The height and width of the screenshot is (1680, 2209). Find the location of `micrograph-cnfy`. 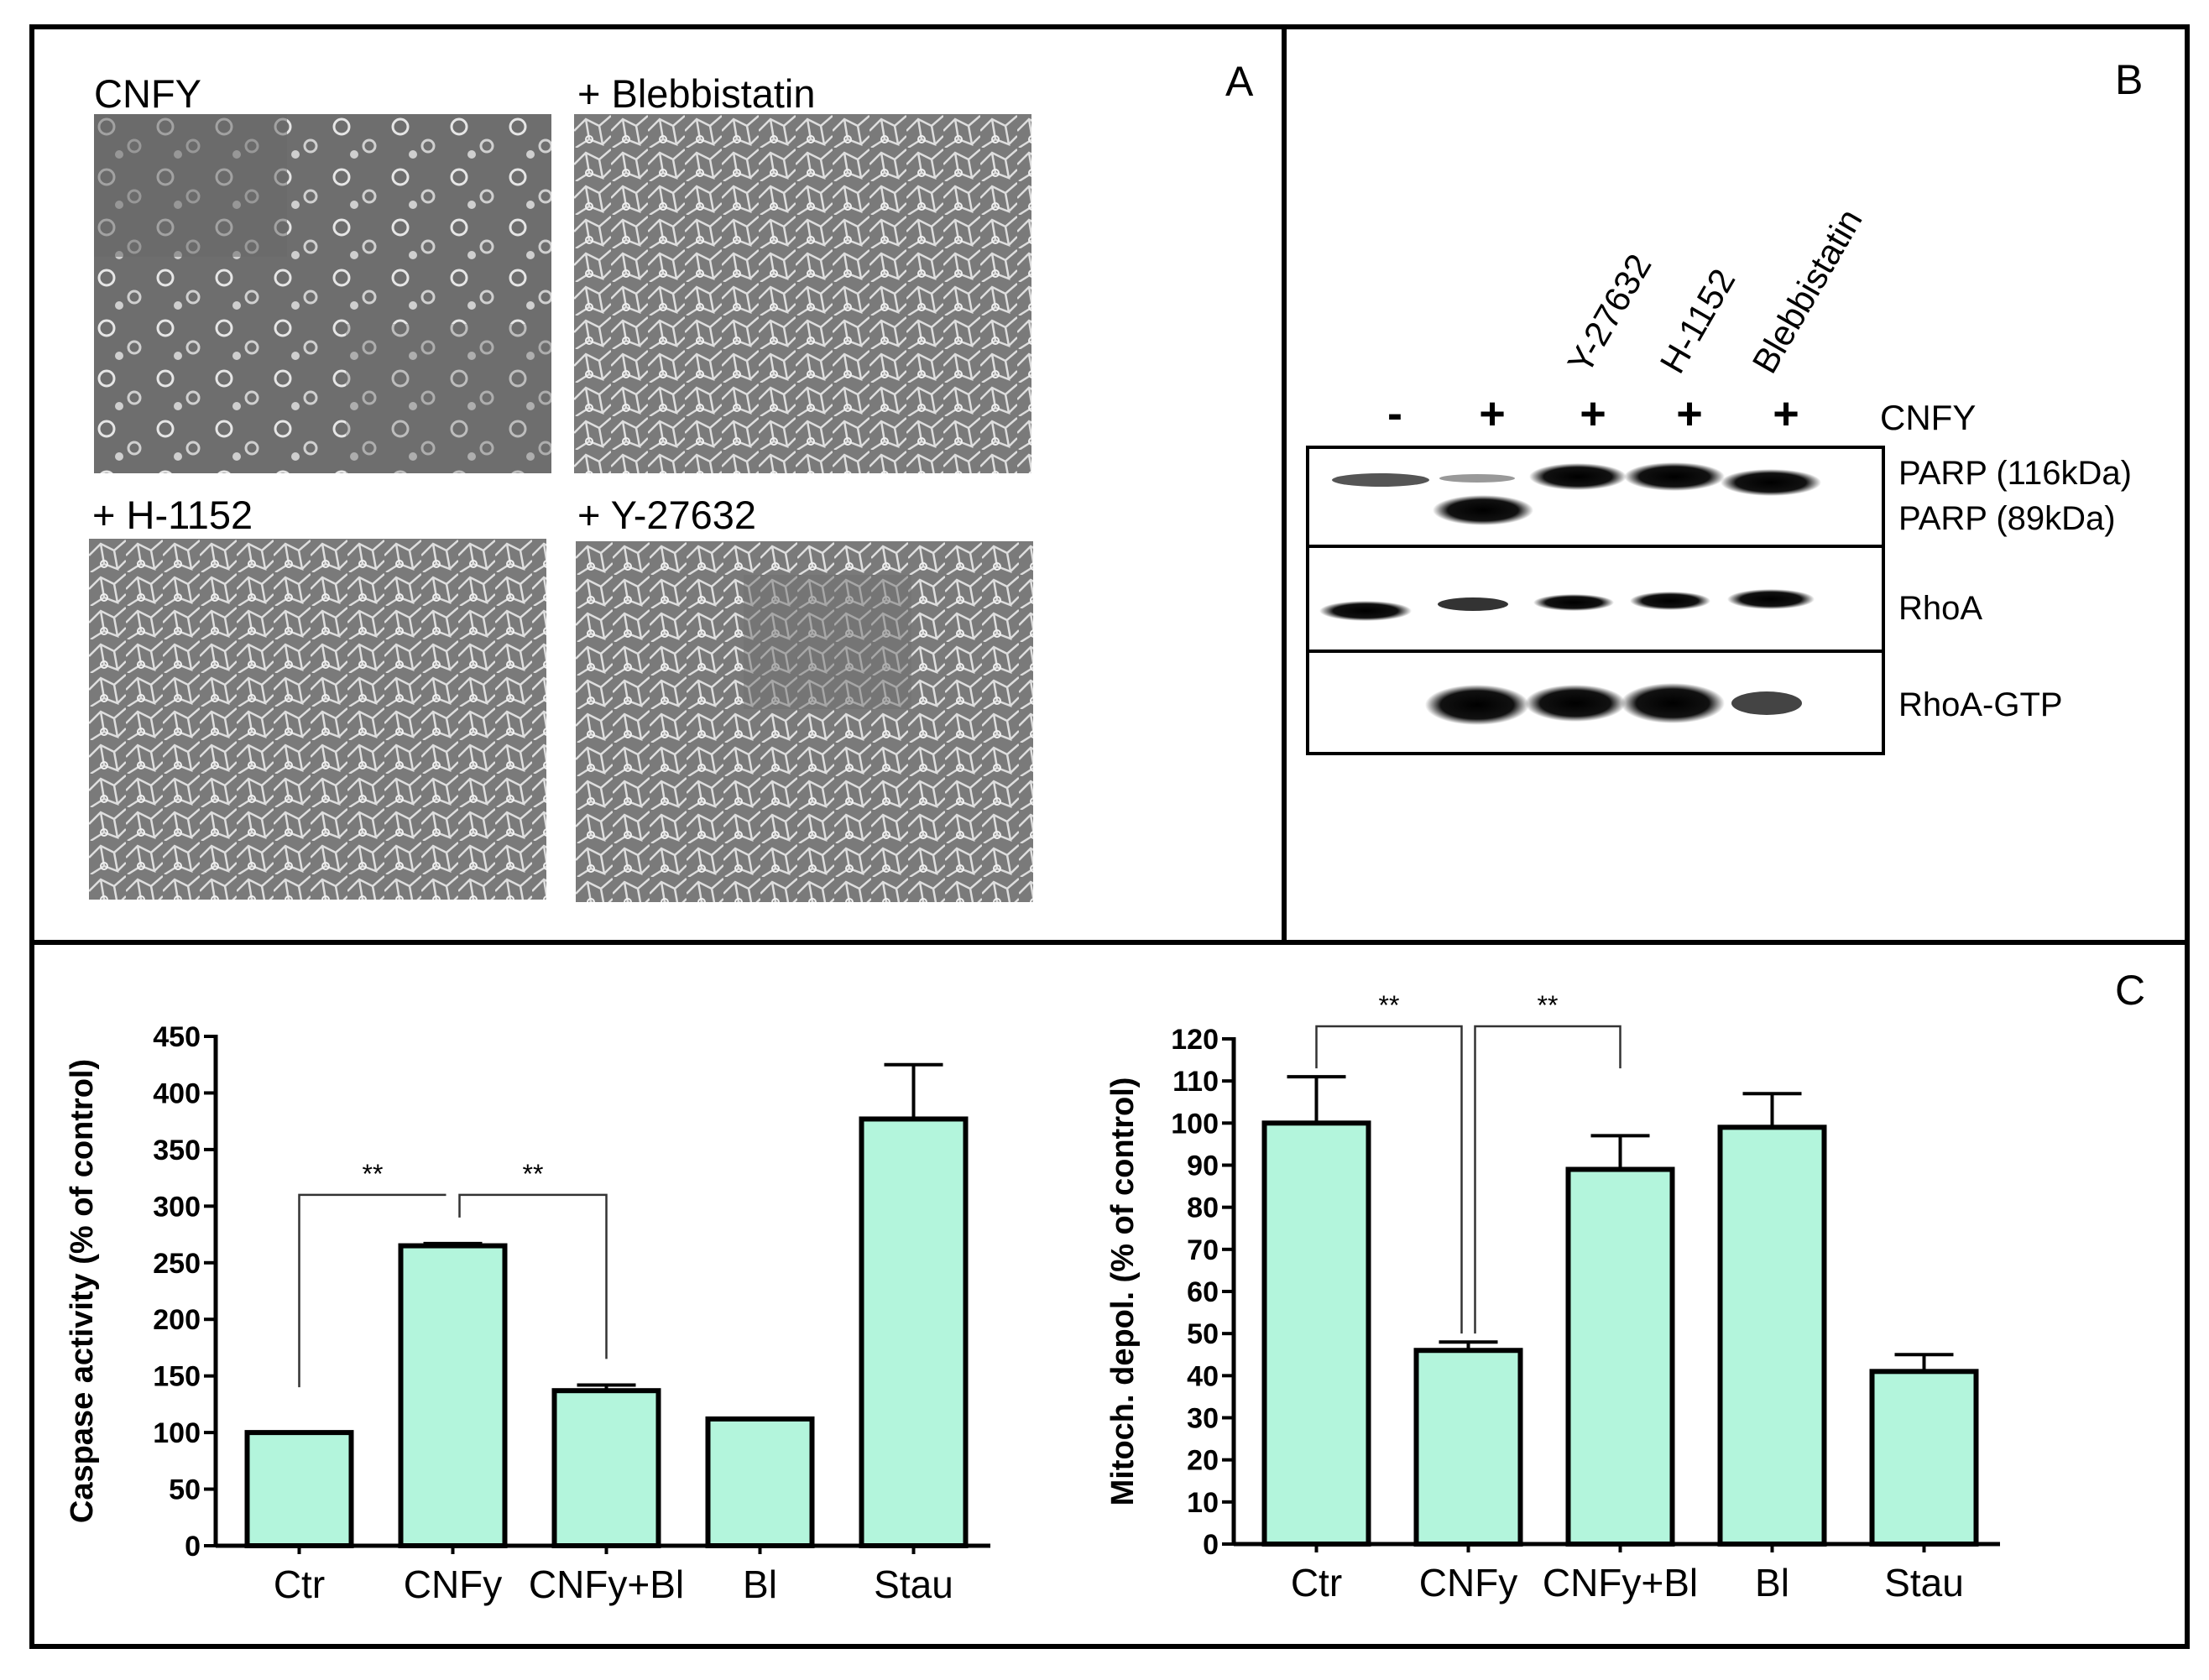

micrograph-cnfy is located at coordinates (322, 293).